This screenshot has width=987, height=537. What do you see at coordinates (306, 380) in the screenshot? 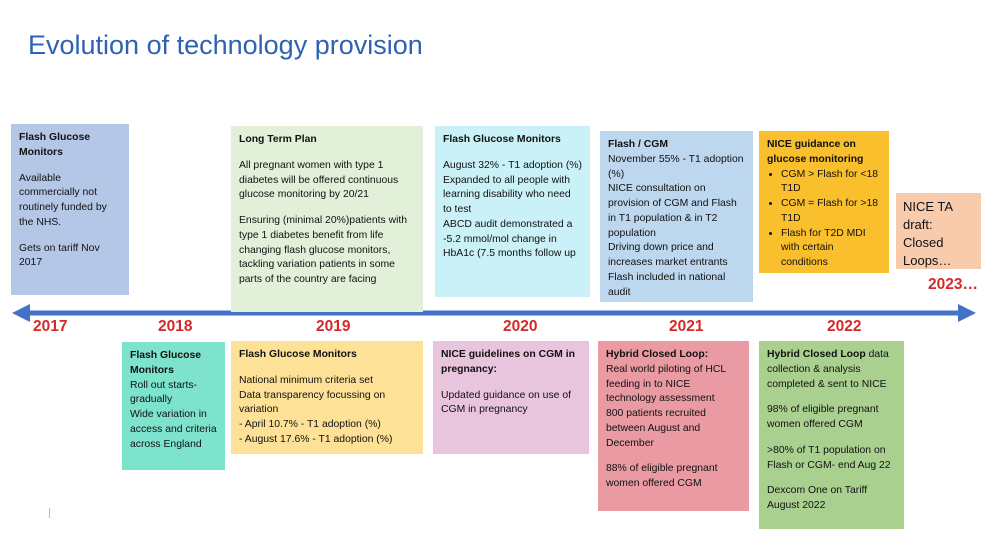
I see `box-text: National minimum criteria set` at bounding box center [306, 380].